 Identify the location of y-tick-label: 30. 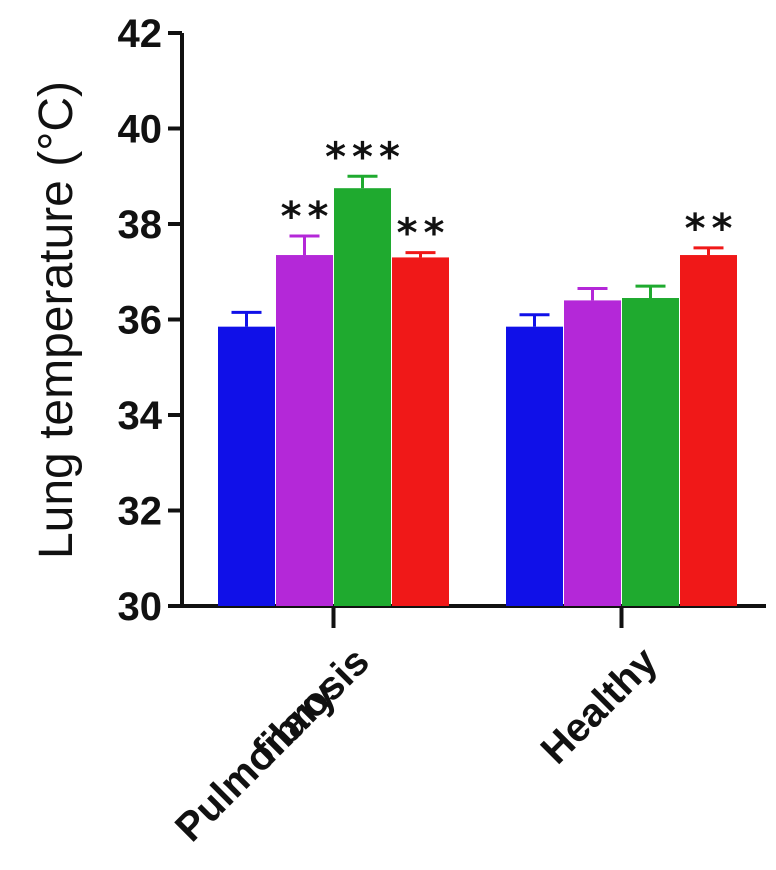
(140, 607).